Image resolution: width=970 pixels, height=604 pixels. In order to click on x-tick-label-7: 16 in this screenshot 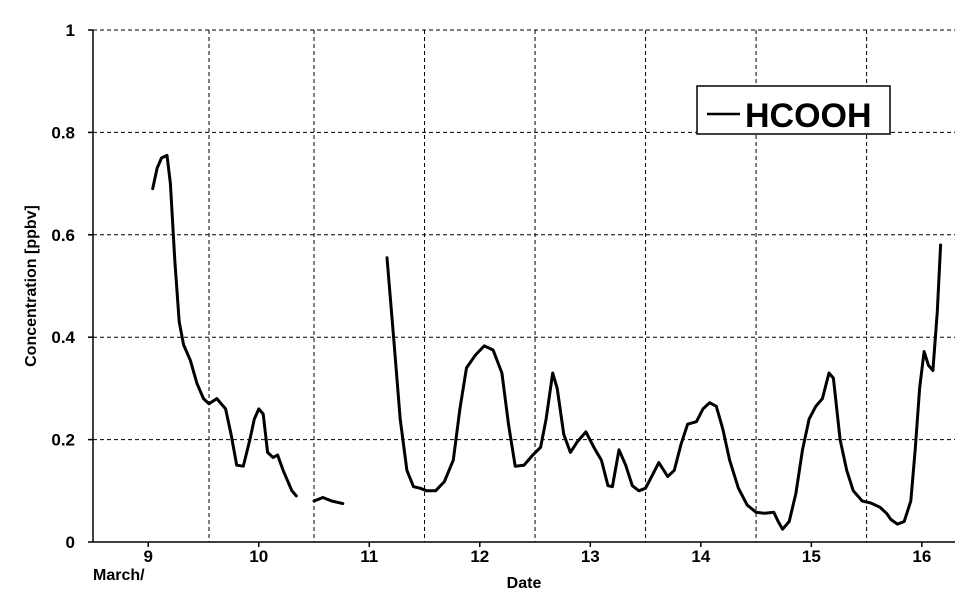, I will do `click(921, 556)`.